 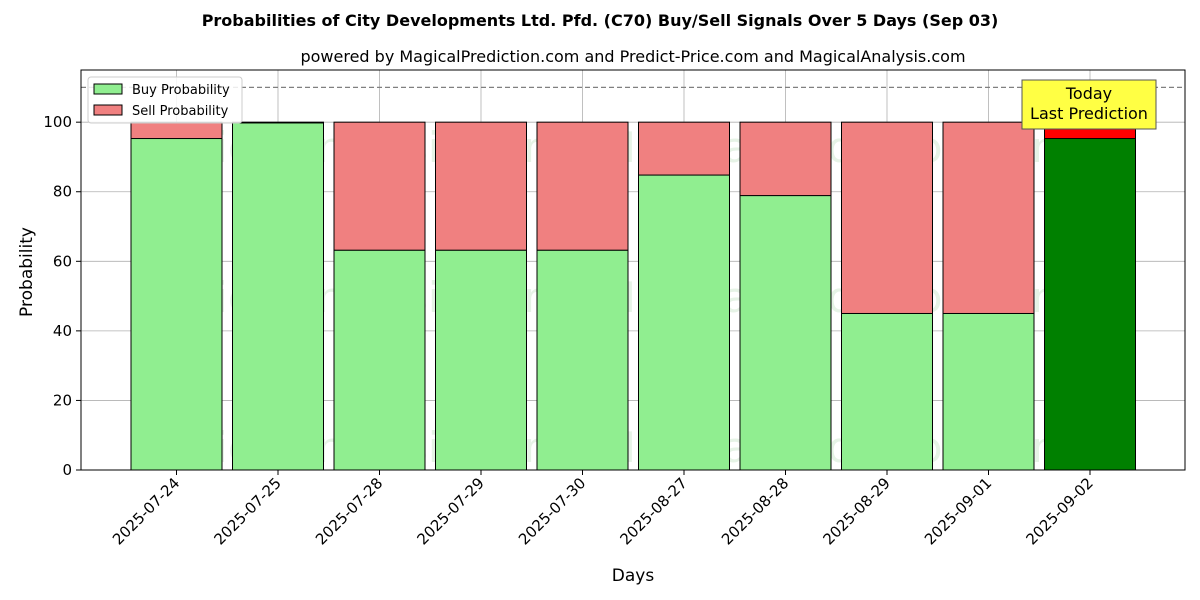 I want to click on legend-label: Buy Probability, so click(x=181, y=90).